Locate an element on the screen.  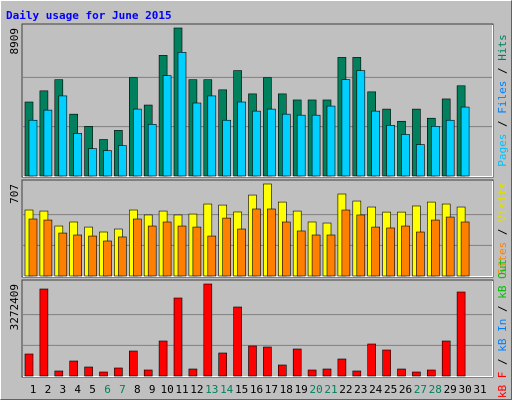
legend: kB F / kB In / kB Out is located at coordinates (502, 328).